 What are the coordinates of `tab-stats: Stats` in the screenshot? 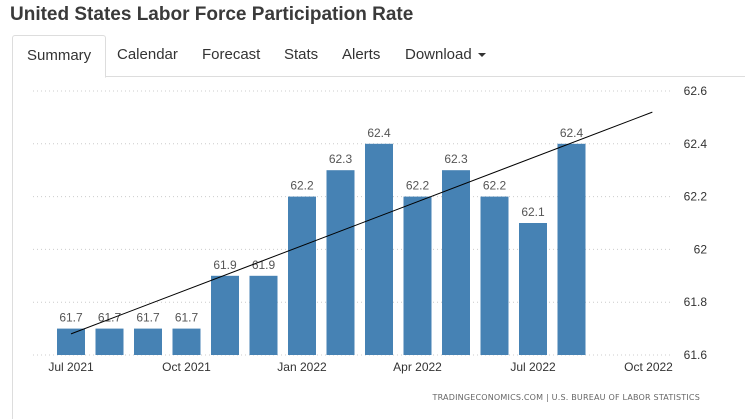 It's located at (301, 54).